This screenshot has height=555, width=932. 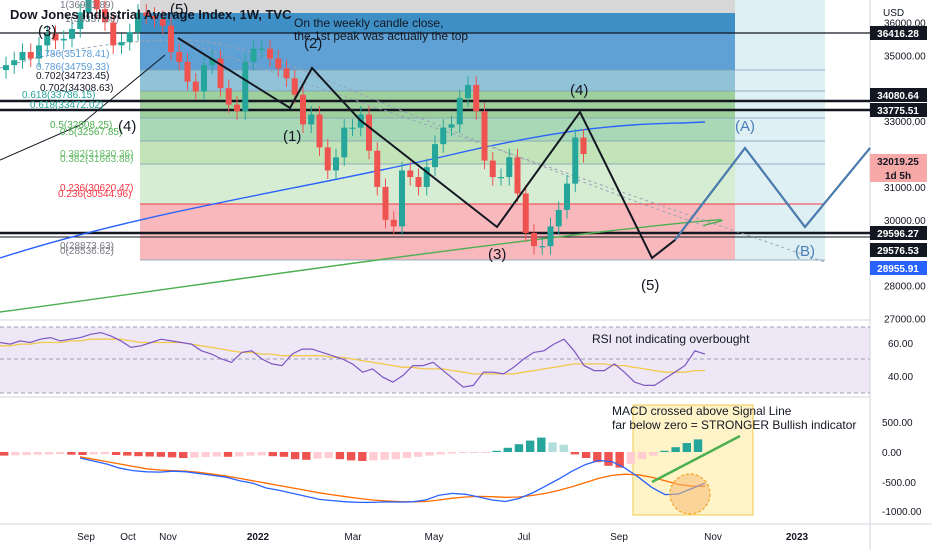 What do you see at coordinates (392, 480) in the screenshot?
I see `macd-line` at bounding box center [392, 480].